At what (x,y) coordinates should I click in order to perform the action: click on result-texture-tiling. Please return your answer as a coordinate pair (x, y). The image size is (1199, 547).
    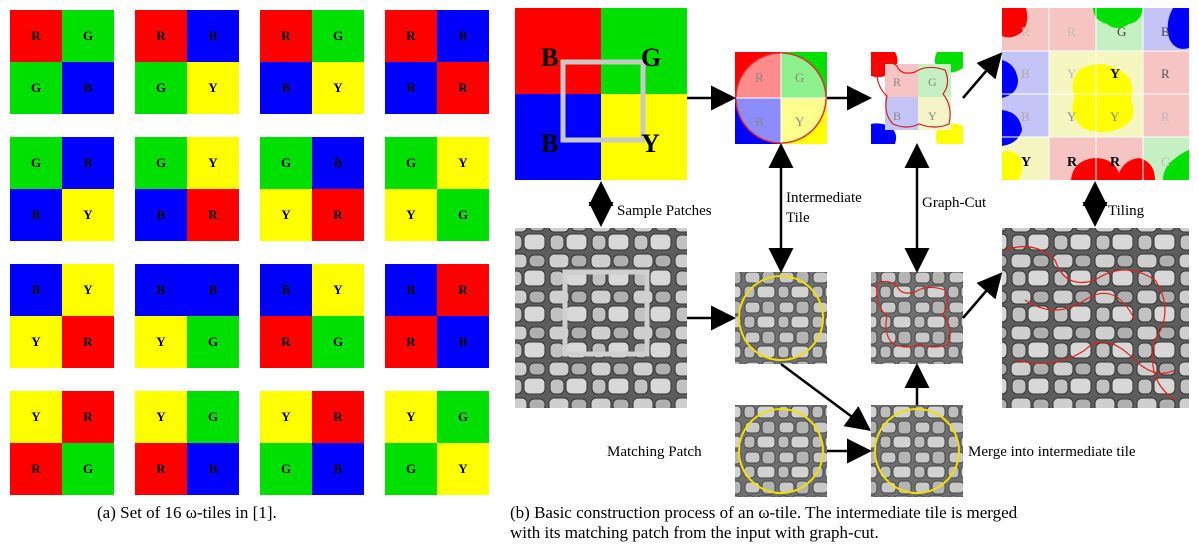
    Looking at the image, I should click on (1095, 318).